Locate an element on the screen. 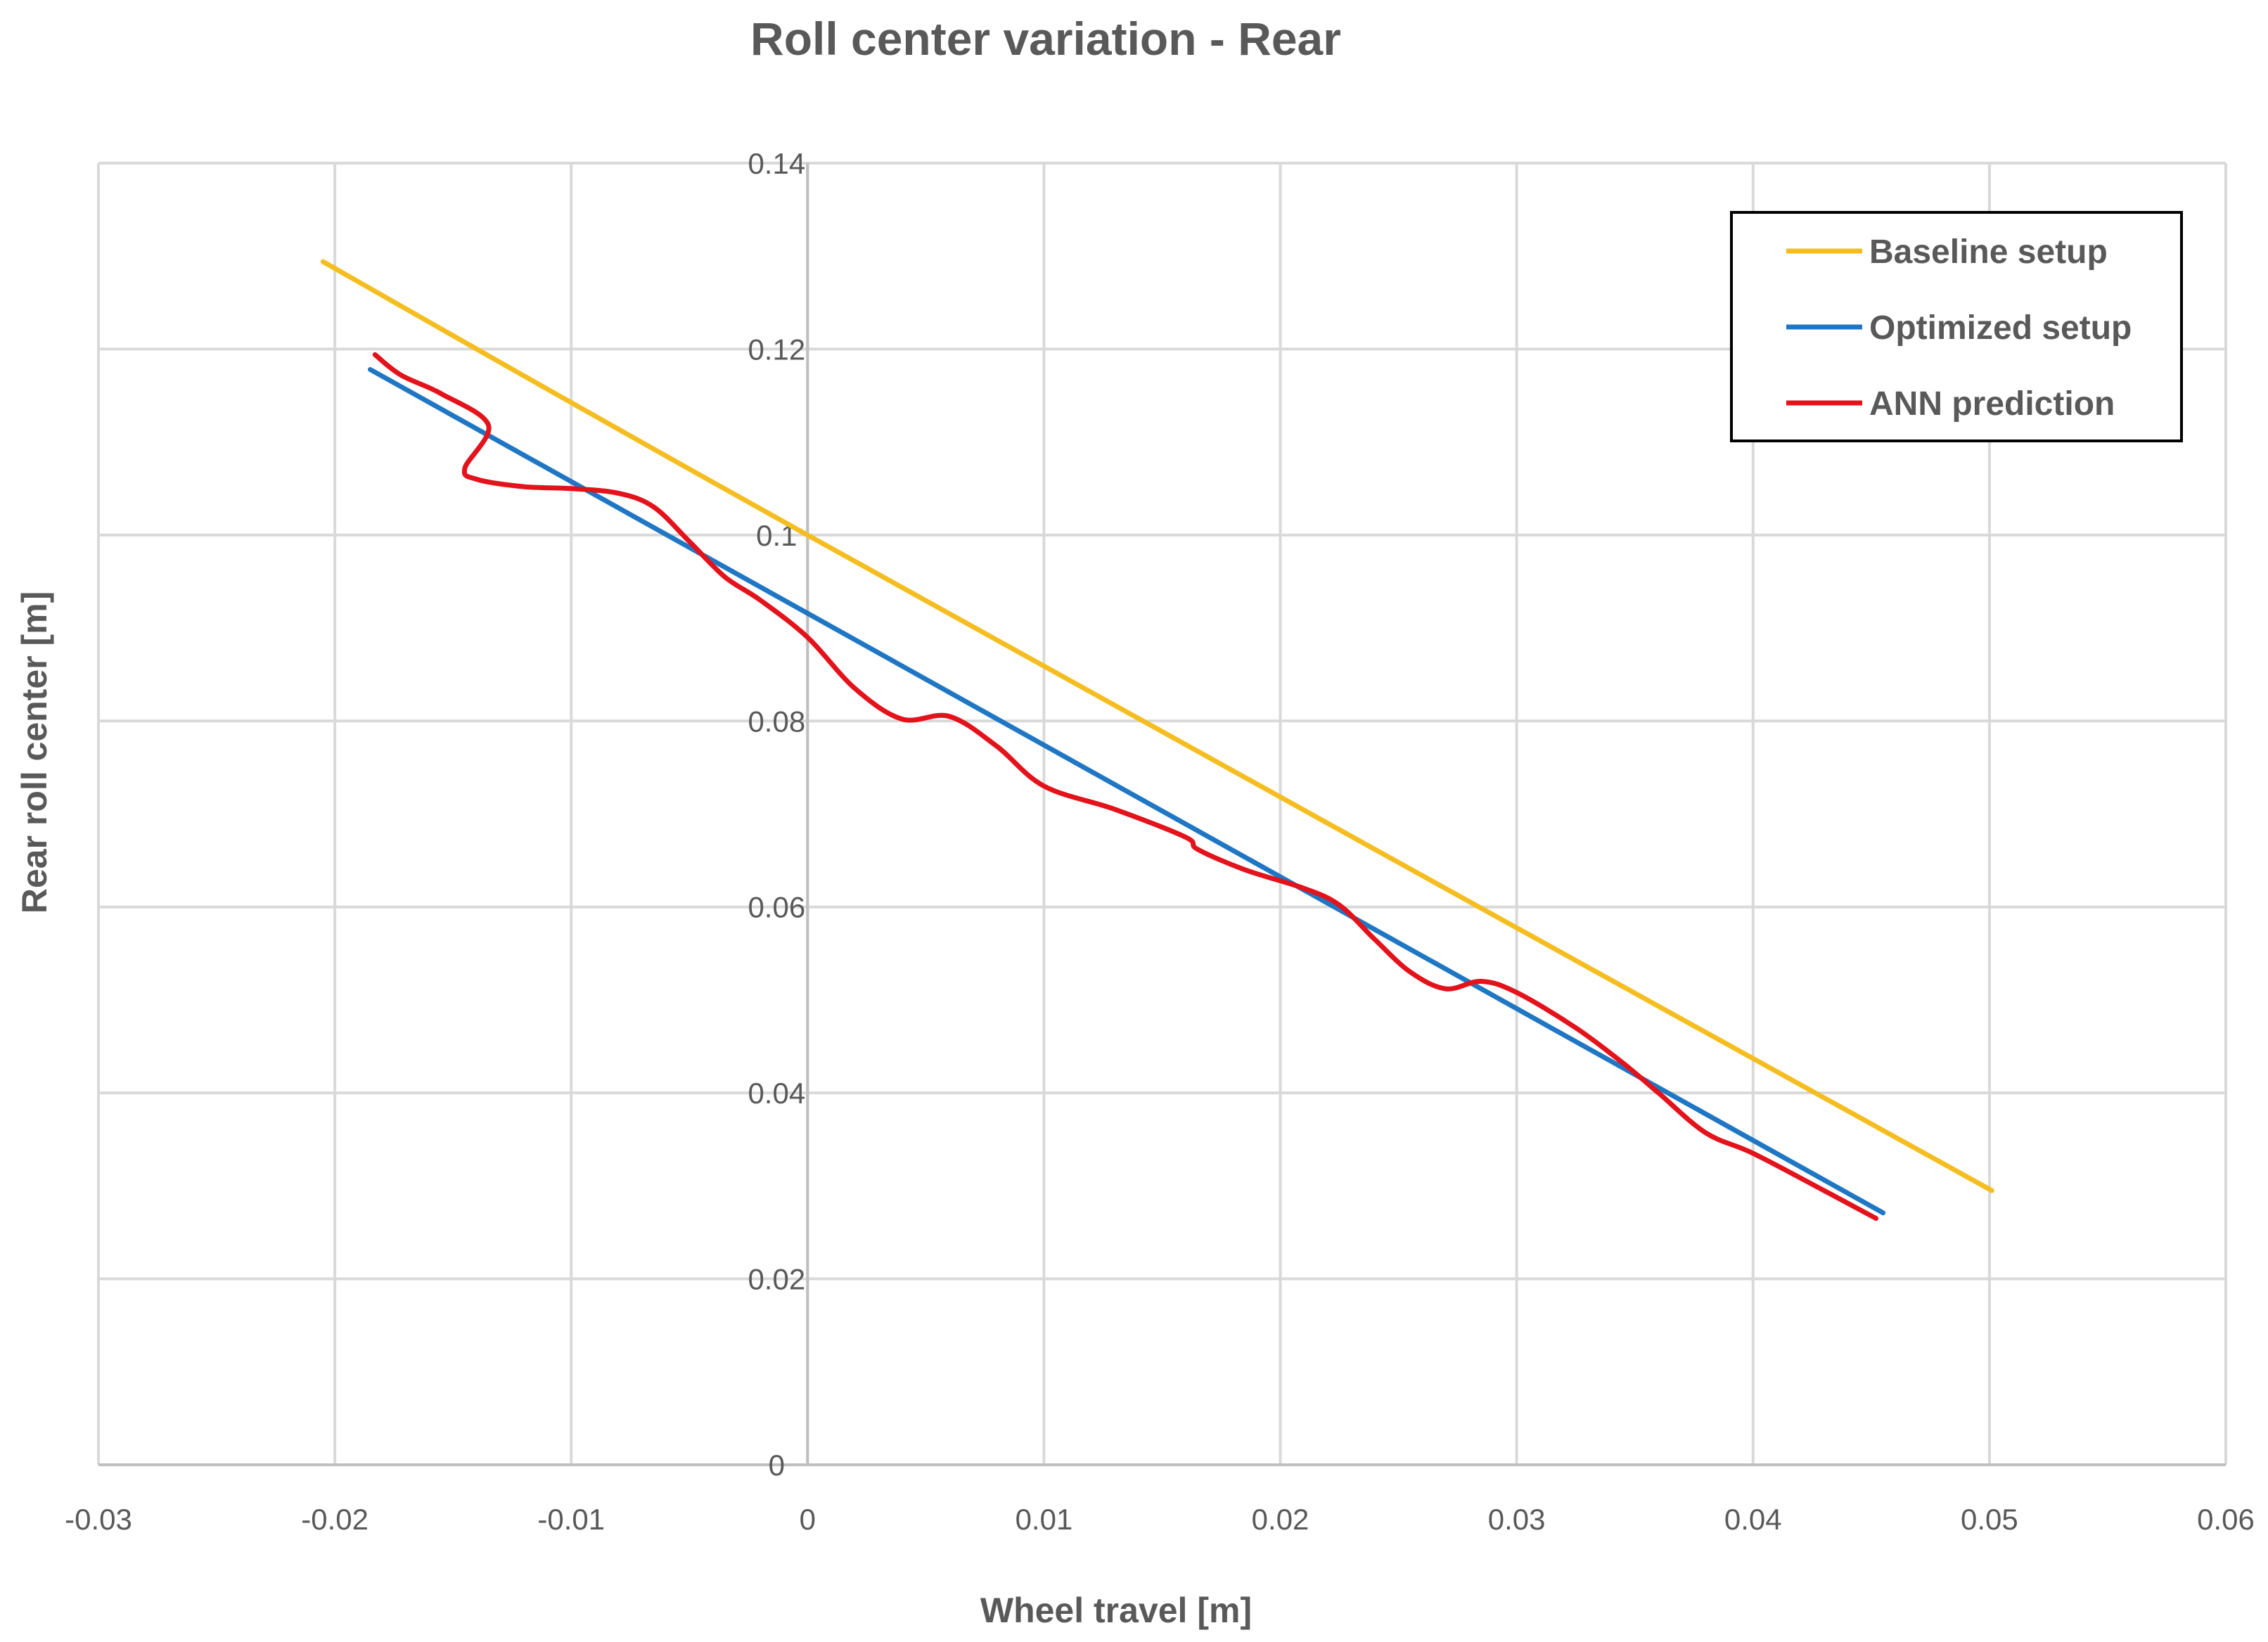  y-tick-label: 0.02 is located at coordinates (776, 1279).